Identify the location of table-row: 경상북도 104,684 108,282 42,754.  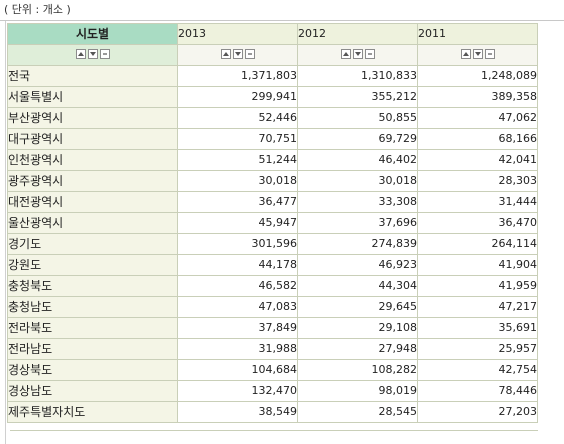
(272, 370).